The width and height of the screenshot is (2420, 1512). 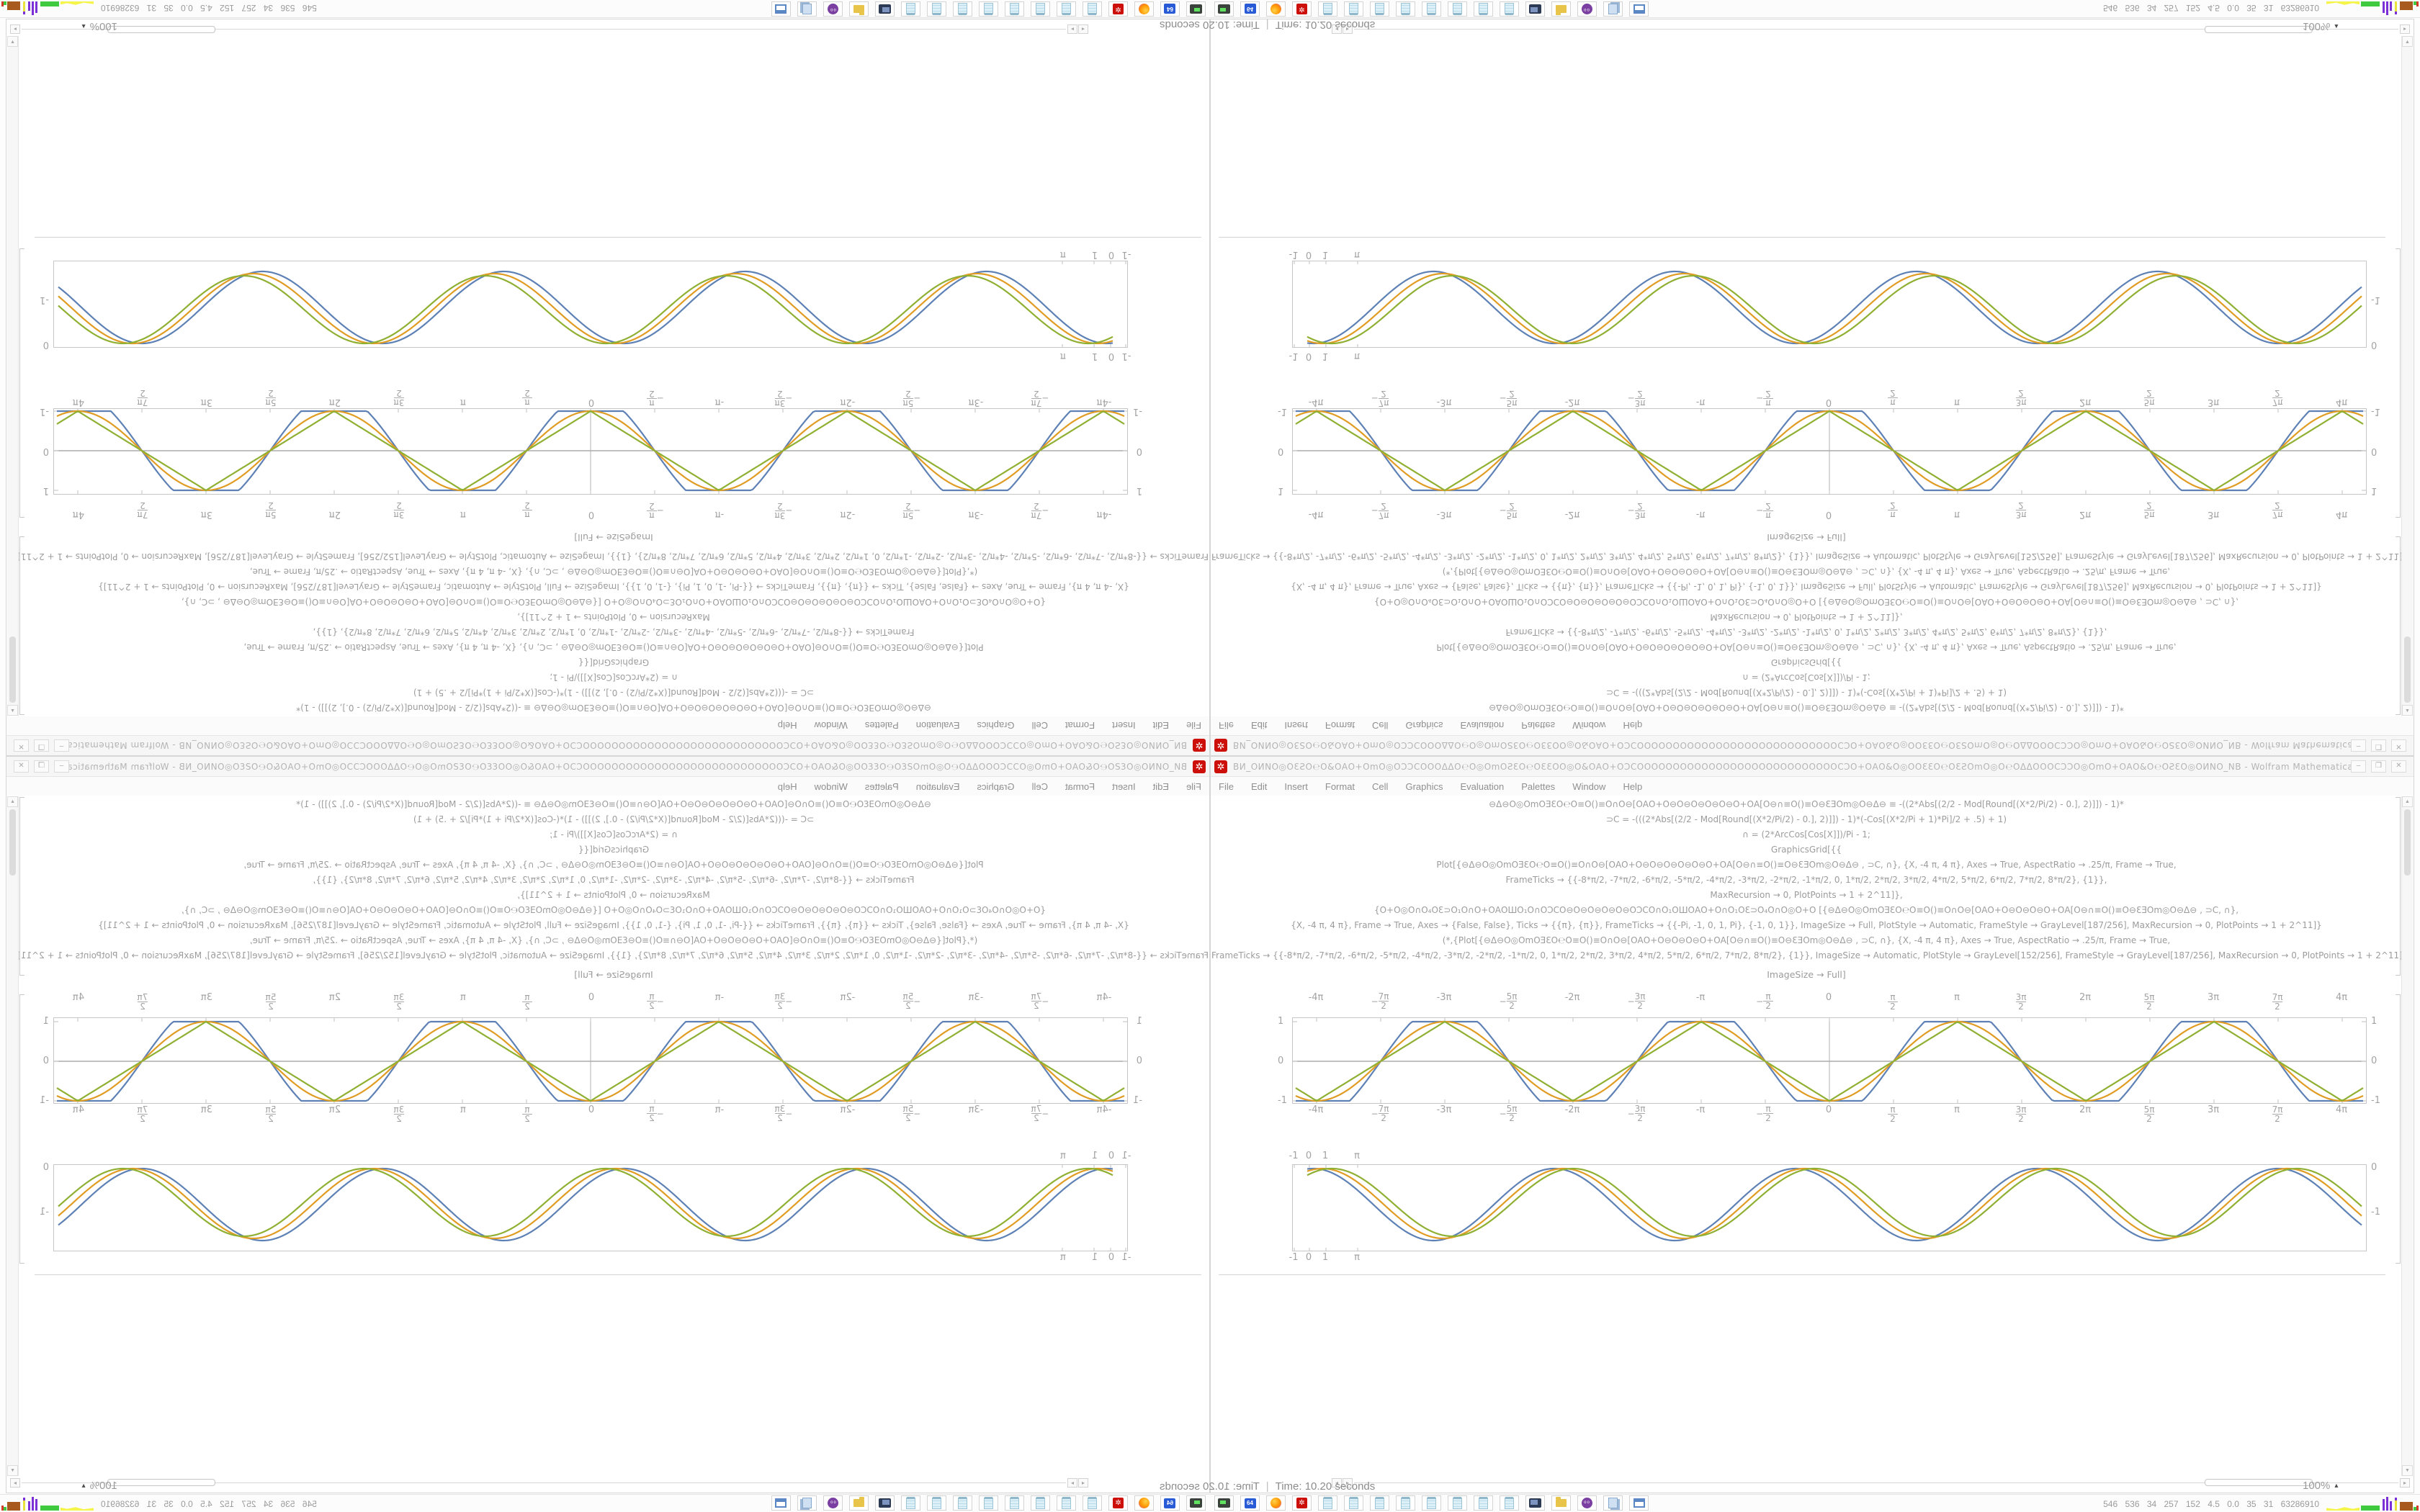 What do you see at coordinates (1380, 726) in the screenshot?
I see `menu-cell: Cell` at bounding box center [1380, 726].